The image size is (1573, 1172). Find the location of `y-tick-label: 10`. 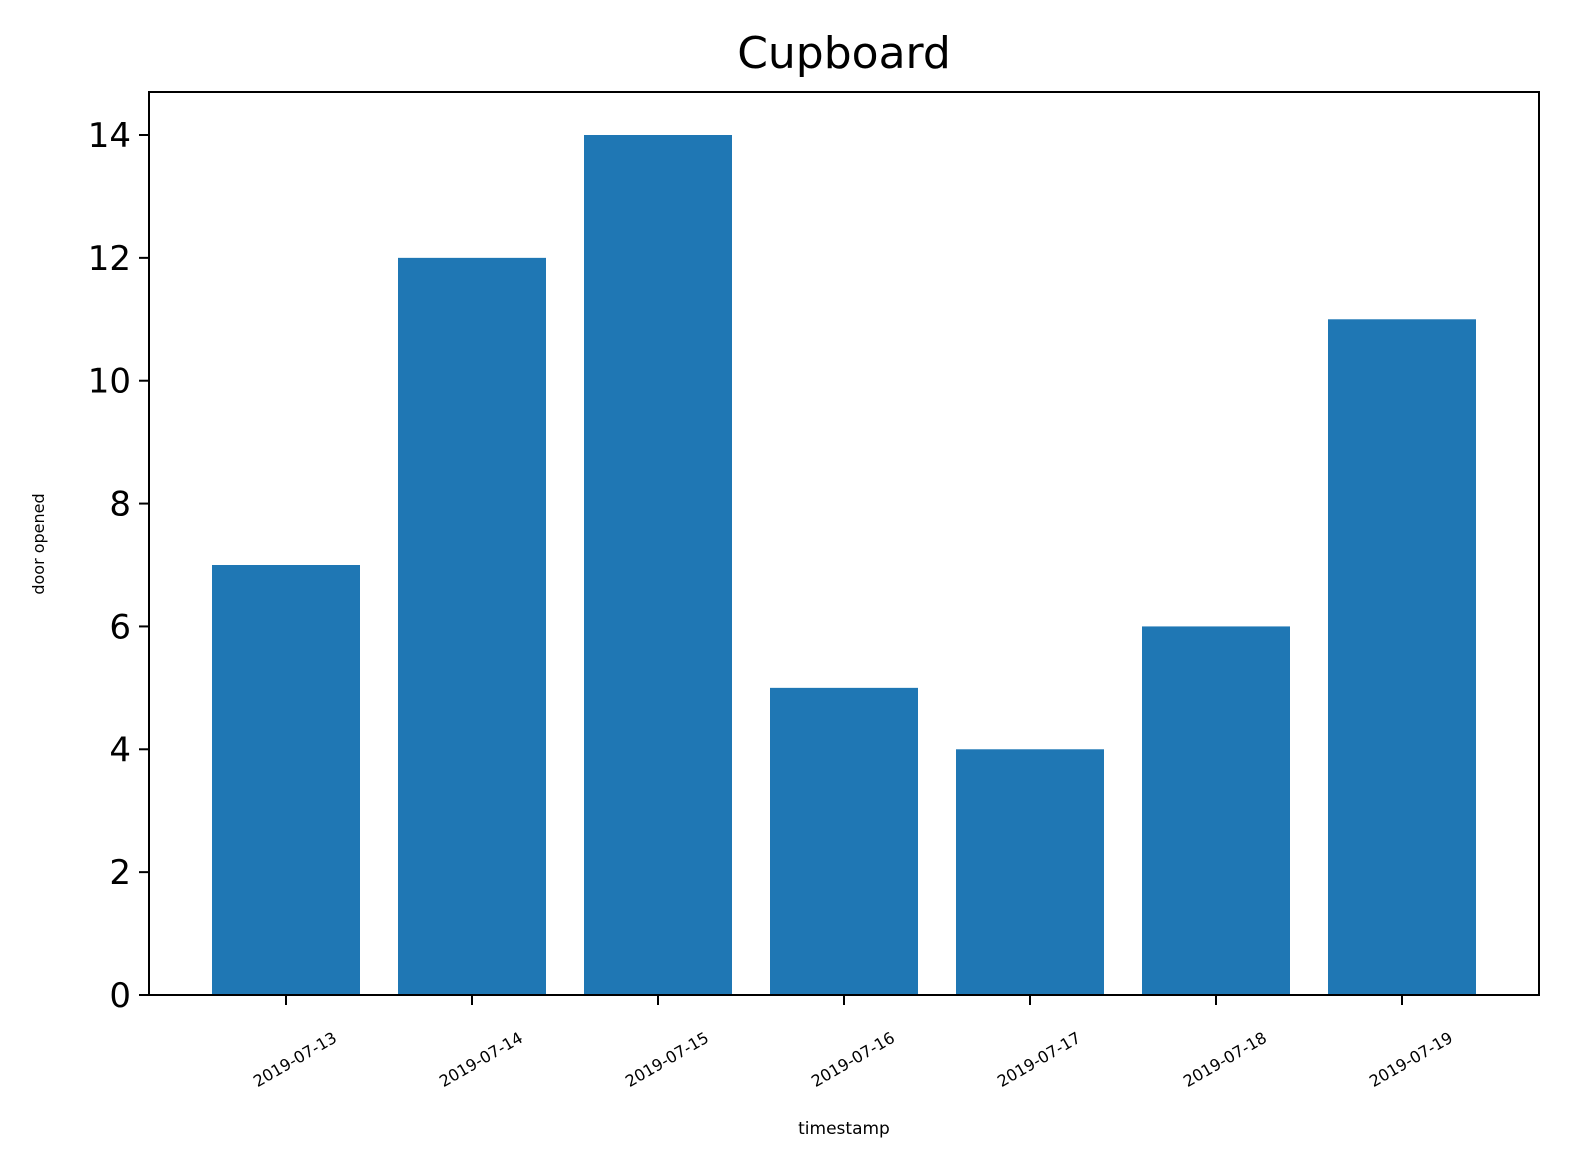

y-tick-label: 10 is located at coordinates (109, 382).